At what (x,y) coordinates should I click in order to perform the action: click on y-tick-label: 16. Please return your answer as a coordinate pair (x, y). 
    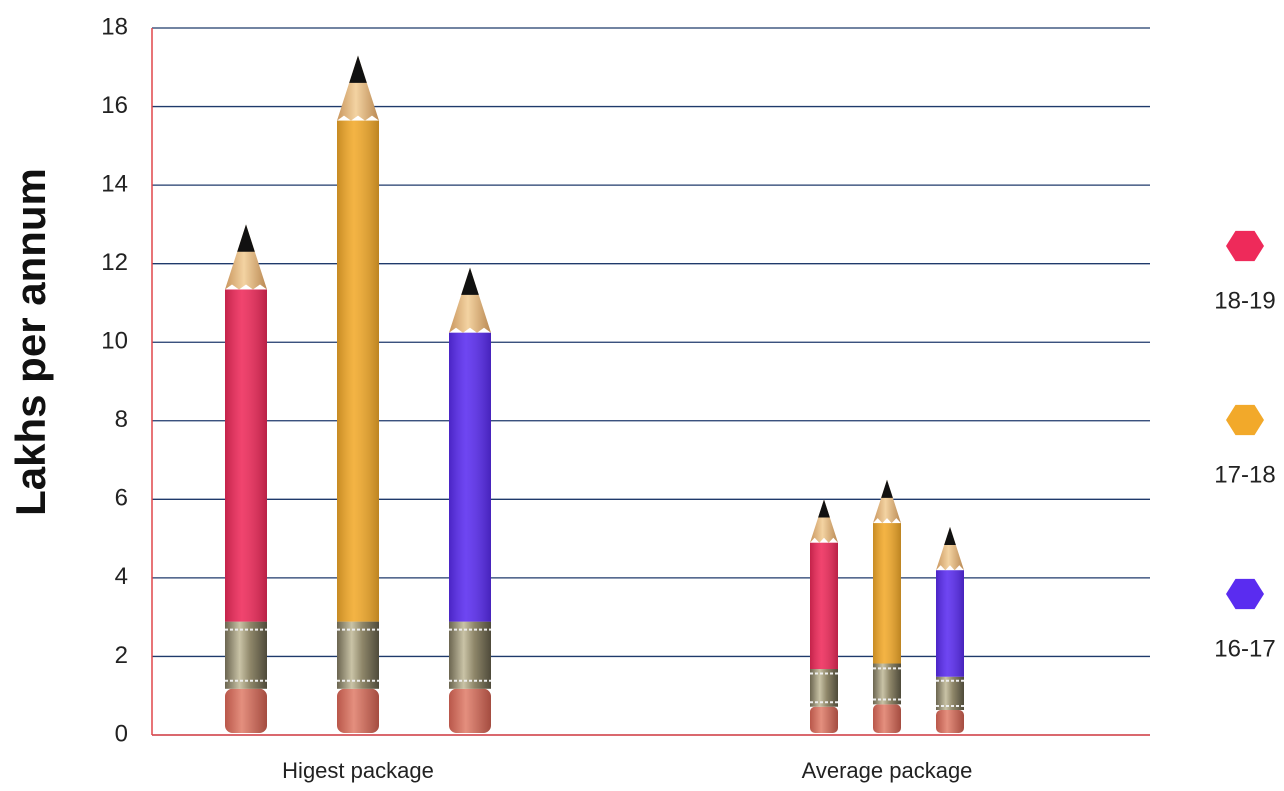
    Looking at the image, I should click on (114, 105).